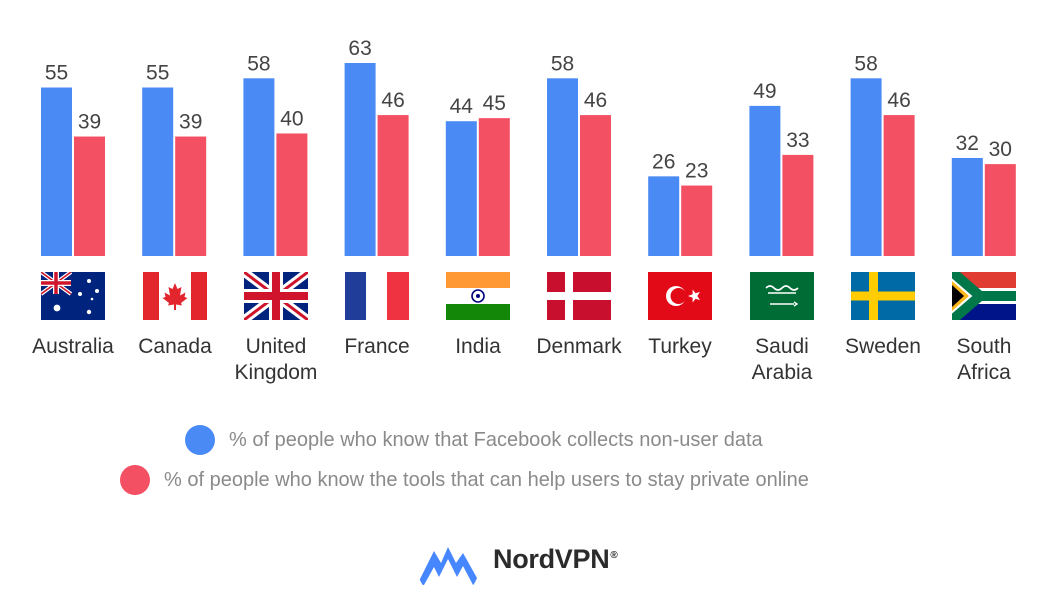  I want to click on country-india: India, so click(478, 314).